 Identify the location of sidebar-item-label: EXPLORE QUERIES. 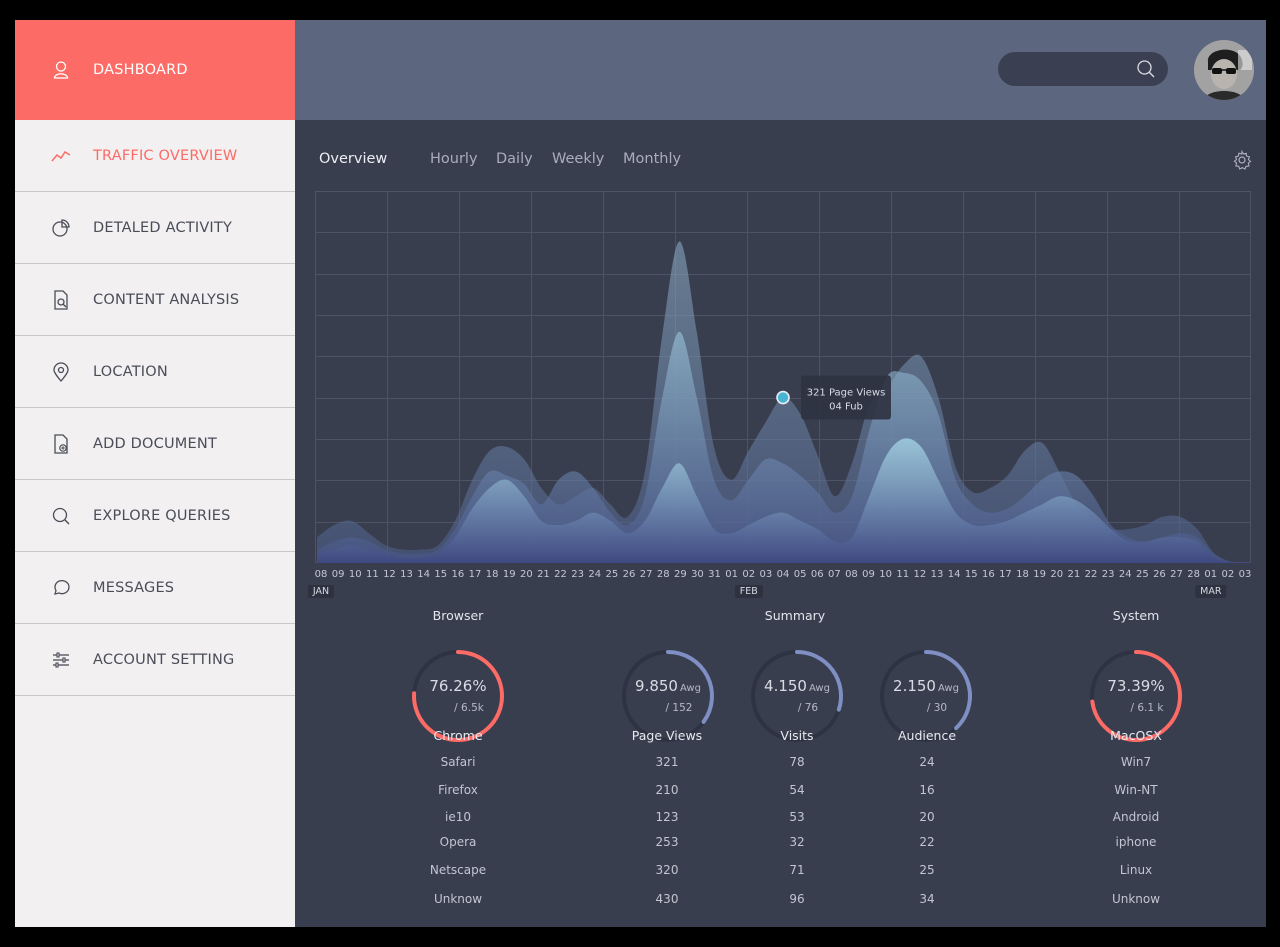
(162, 515).